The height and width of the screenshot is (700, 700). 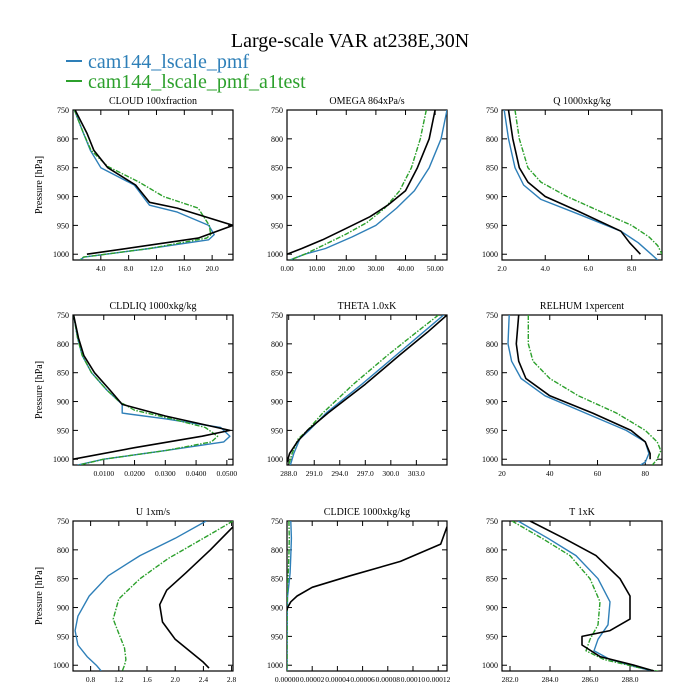 I want to click on x-tick-label: 16.0, so click(x=184, y=268).